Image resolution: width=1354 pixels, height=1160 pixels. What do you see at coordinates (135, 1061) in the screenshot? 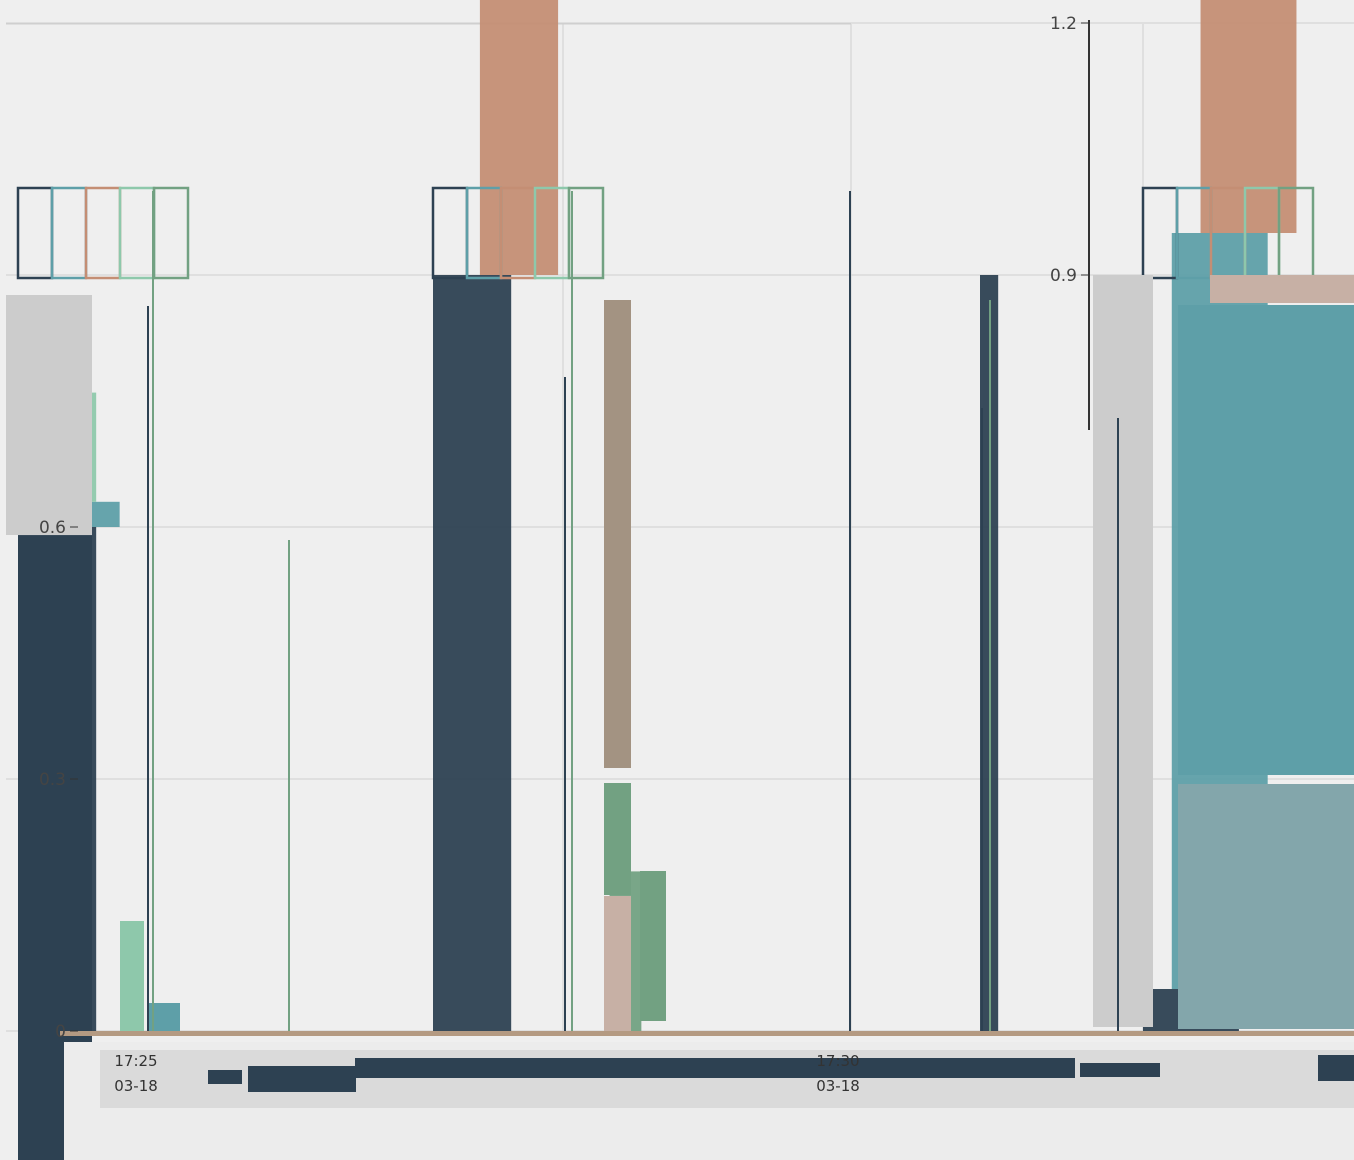
I see `x-tick-time: 17:25` at bounding box center [135, 1061].